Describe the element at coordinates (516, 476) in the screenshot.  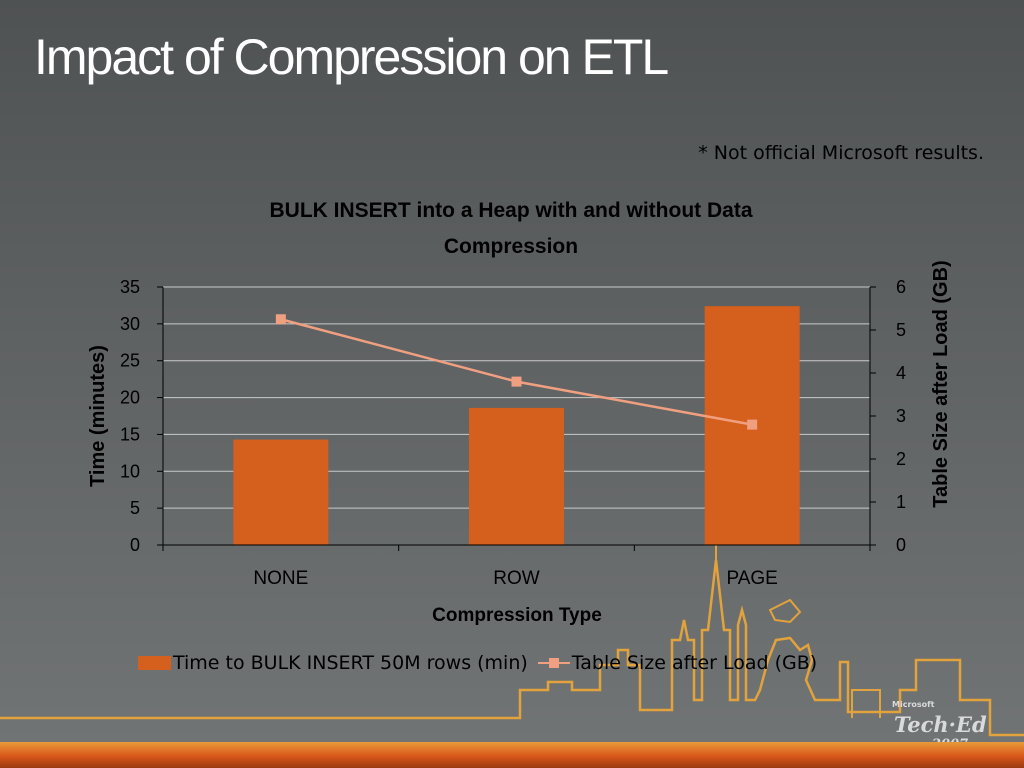
I see `bar-row` at that location.